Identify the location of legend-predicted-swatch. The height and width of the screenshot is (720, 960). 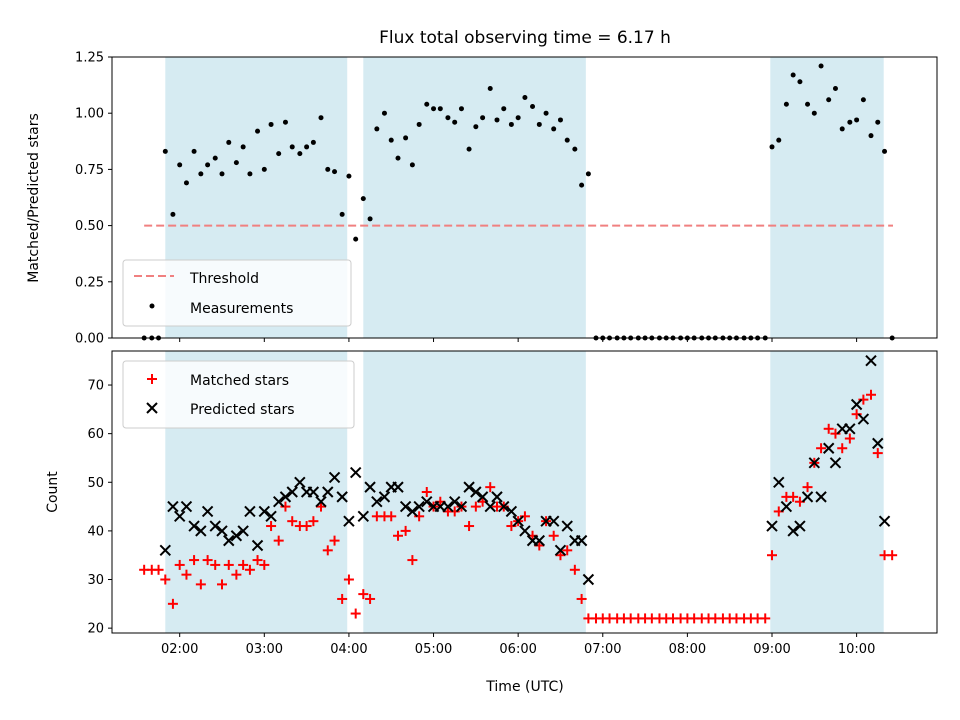
(152, 408).